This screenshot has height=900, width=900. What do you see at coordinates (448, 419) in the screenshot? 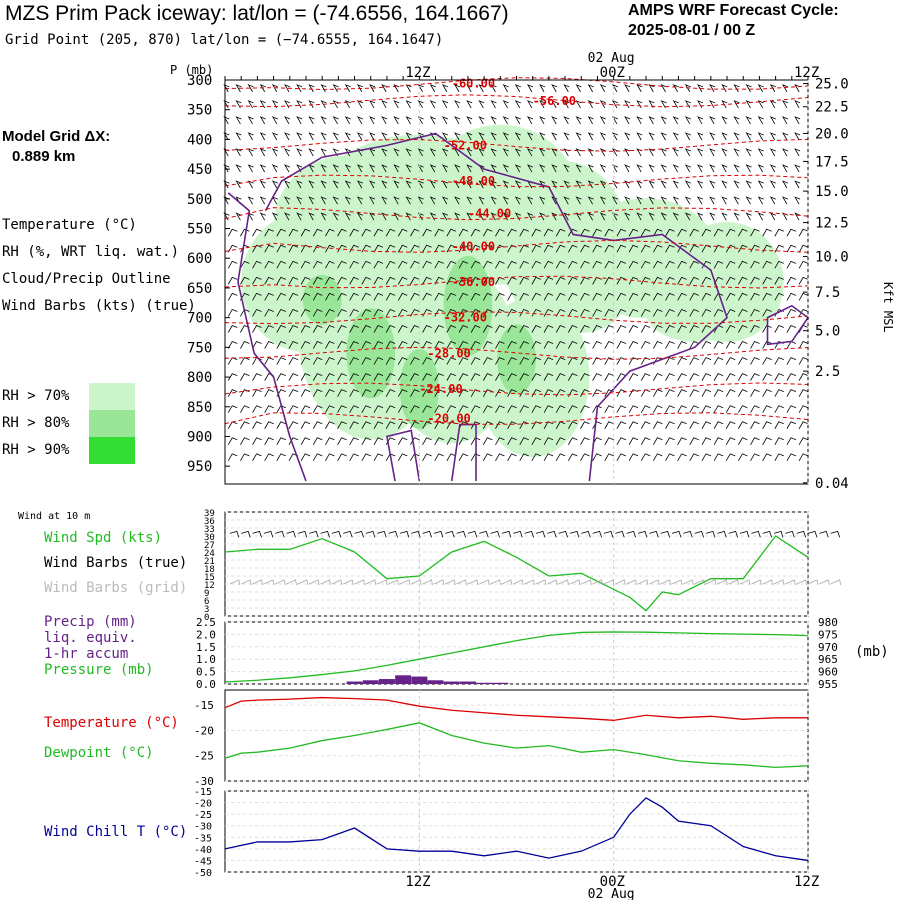
I see `temperature-contour-label: -20.00` at bounding box center [448, 419].